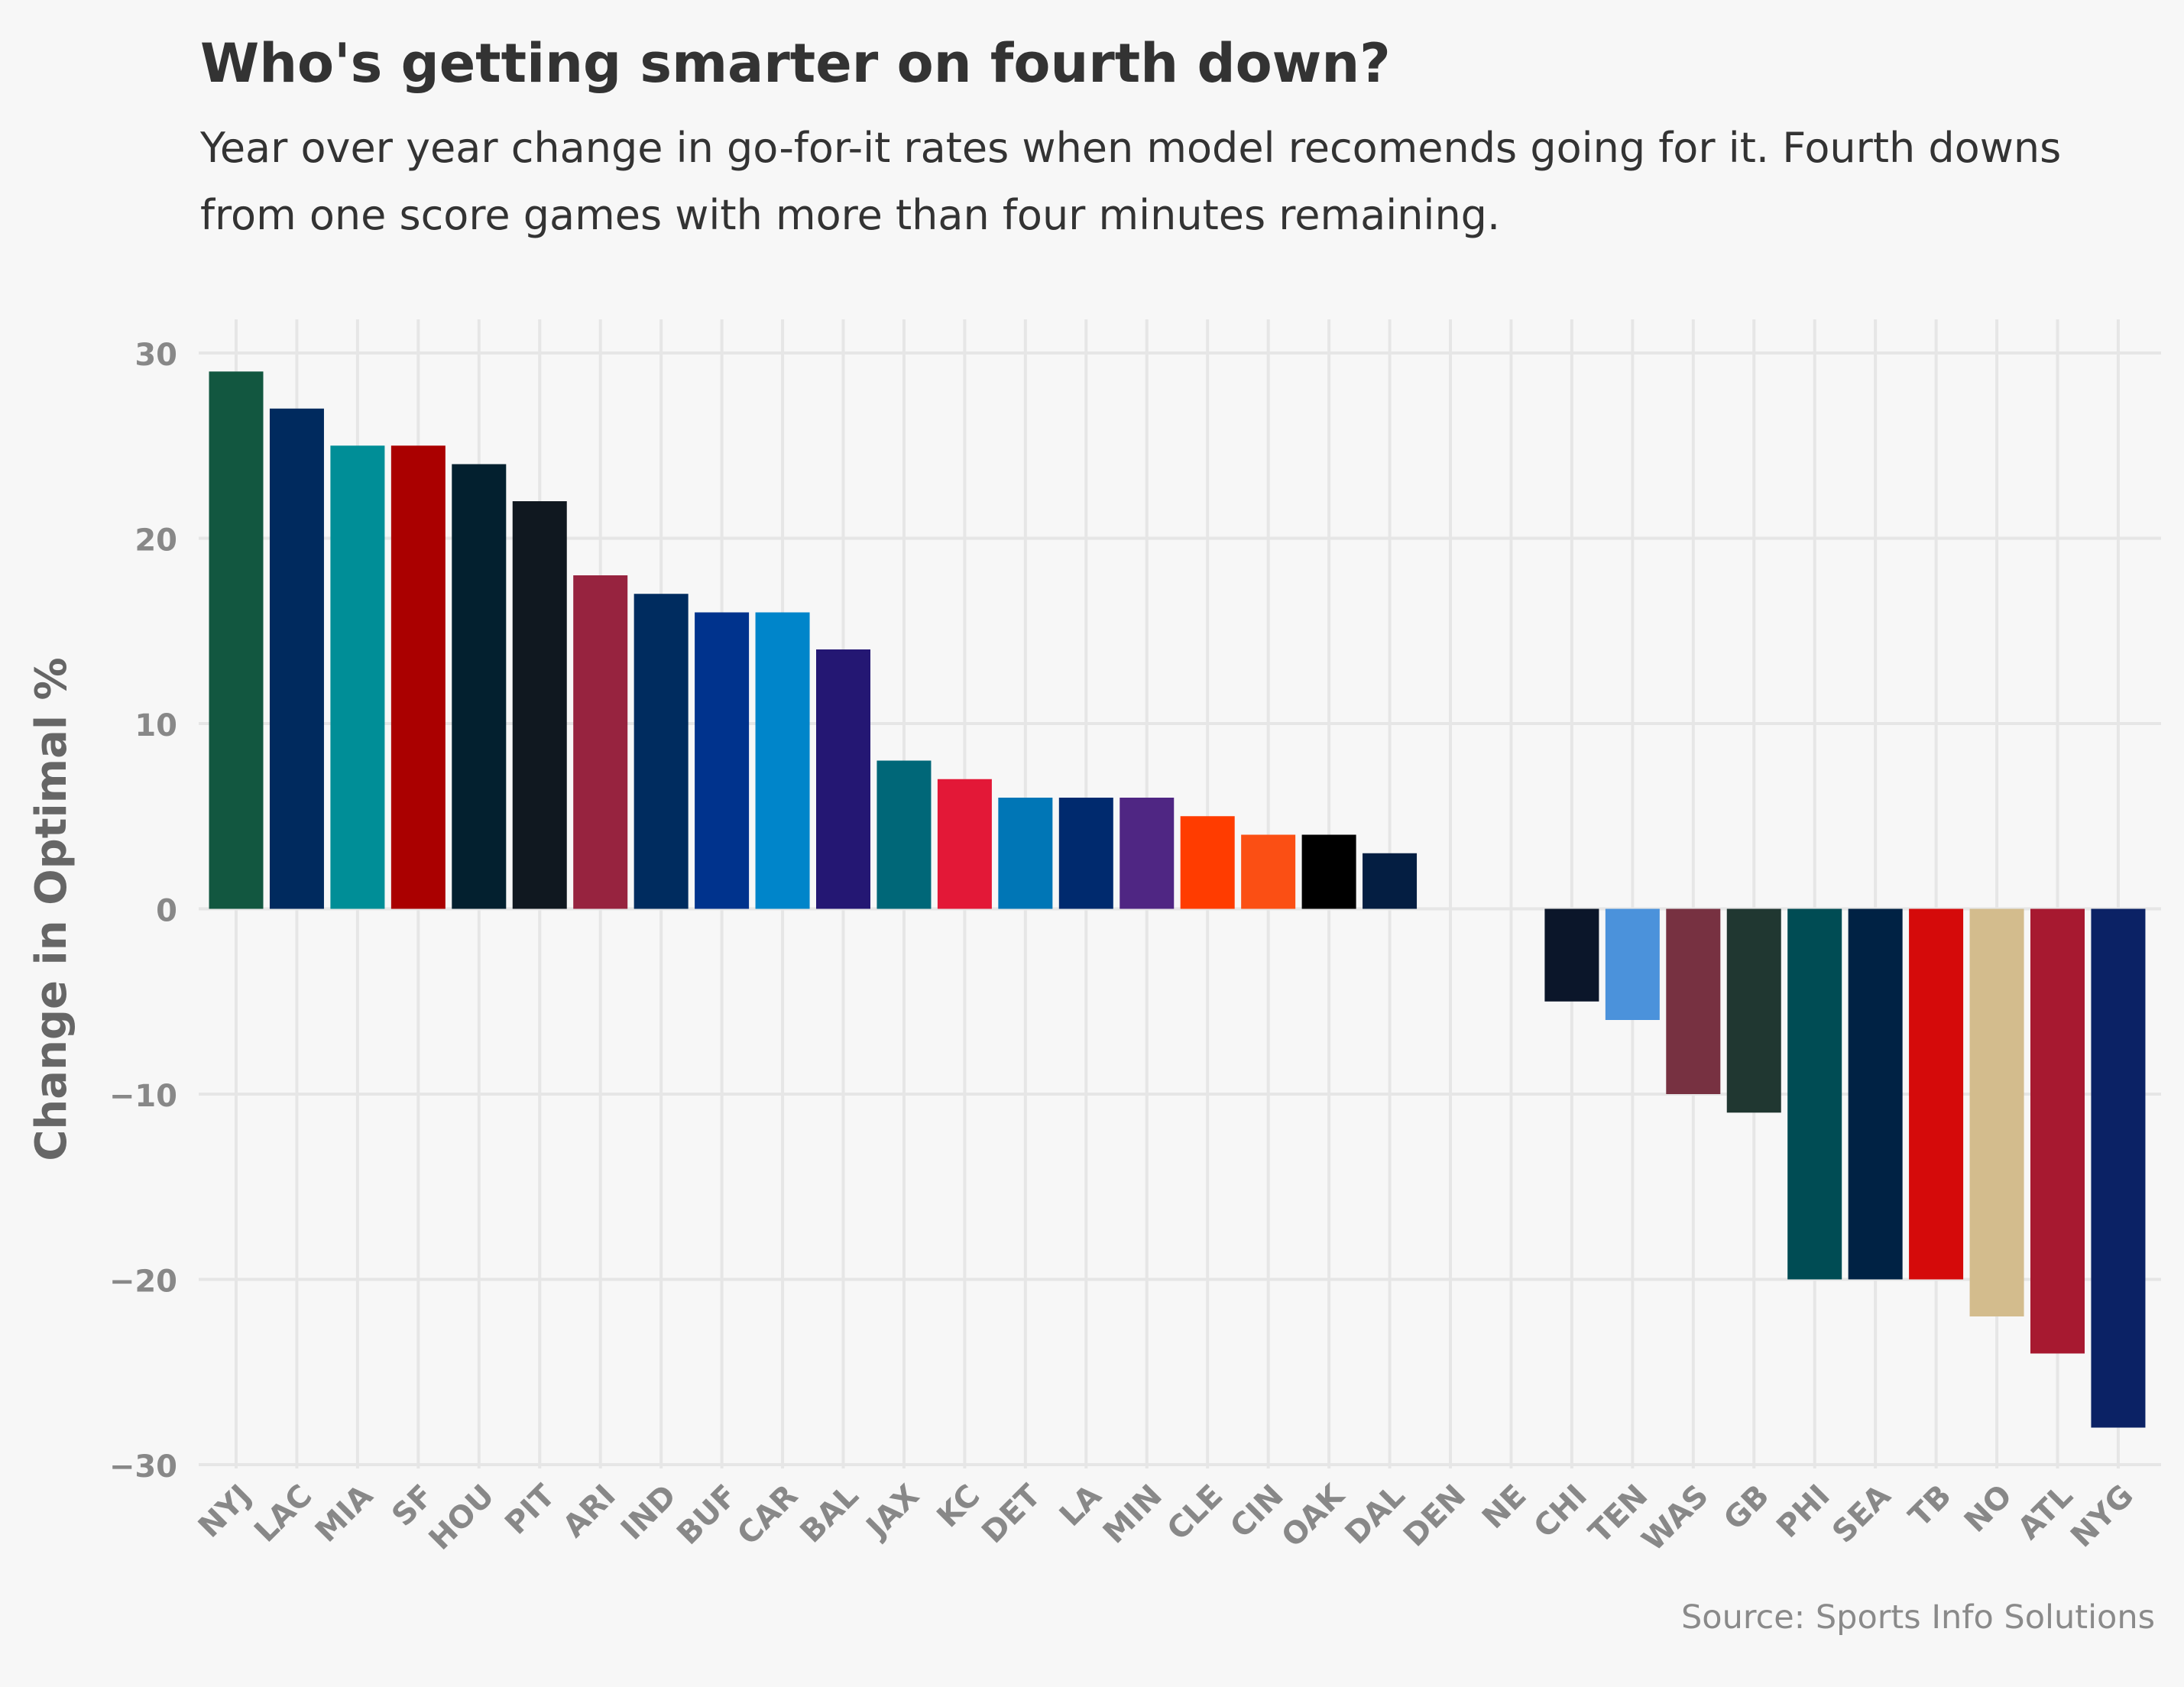  Describe the element at coordinates (1085, 853) in the screenshot. I see `bar-la` at that location.